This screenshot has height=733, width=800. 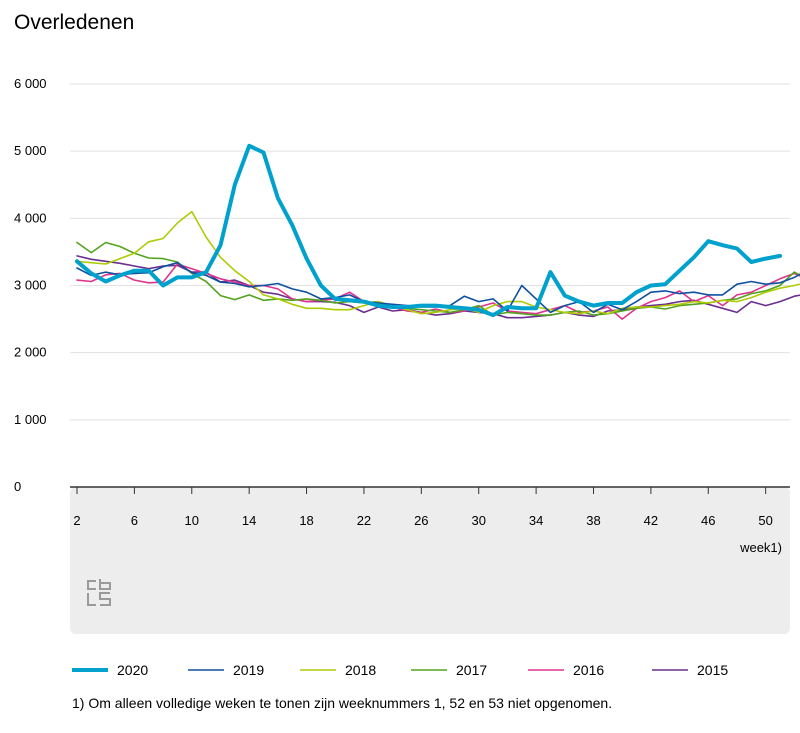 I want to click on y-tick-label: 3 000, so click(x=30, y=285).